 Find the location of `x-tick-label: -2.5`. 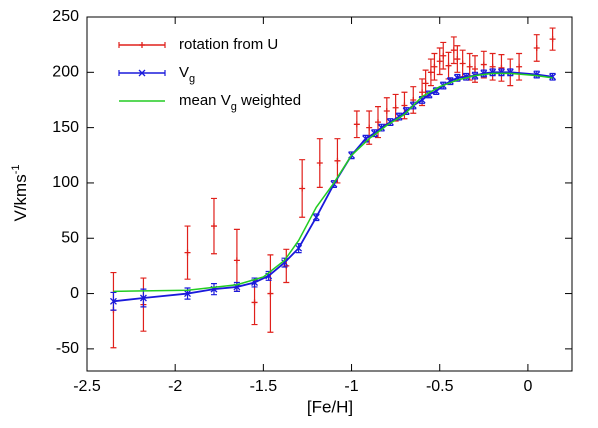

x-tick-label: -2.5 is located at coordinates (87, 386).